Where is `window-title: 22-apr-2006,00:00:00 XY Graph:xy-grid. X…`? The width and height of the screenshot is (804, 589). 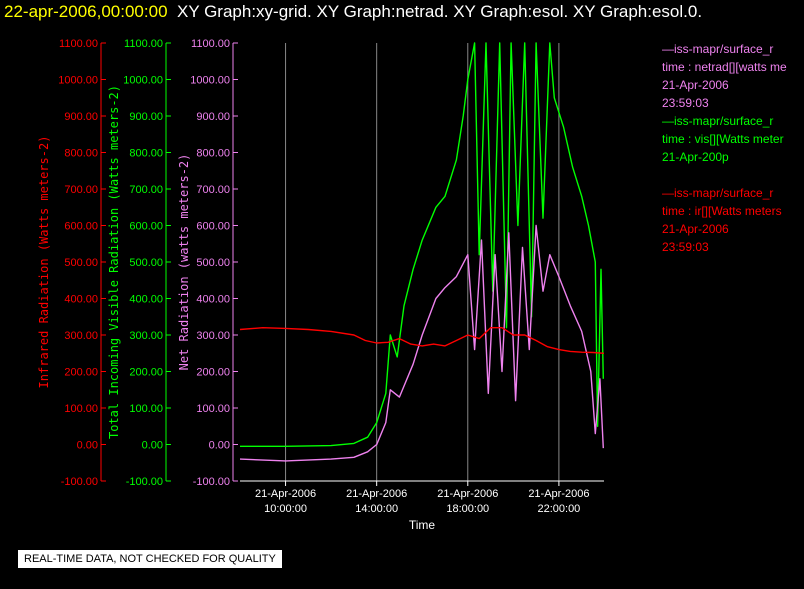 window-title: 22-apr-2006,00:00:00 XY Graph:xy-grid. X… is located at coordinates (353, 12).